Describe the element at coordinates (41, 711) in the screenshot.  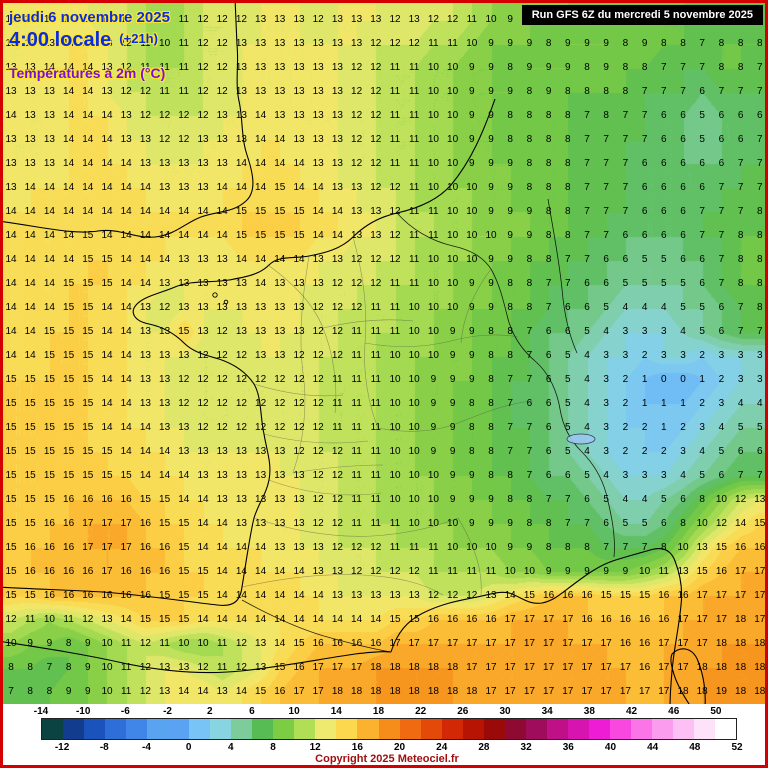
I see `legend-label: -14` at that location.